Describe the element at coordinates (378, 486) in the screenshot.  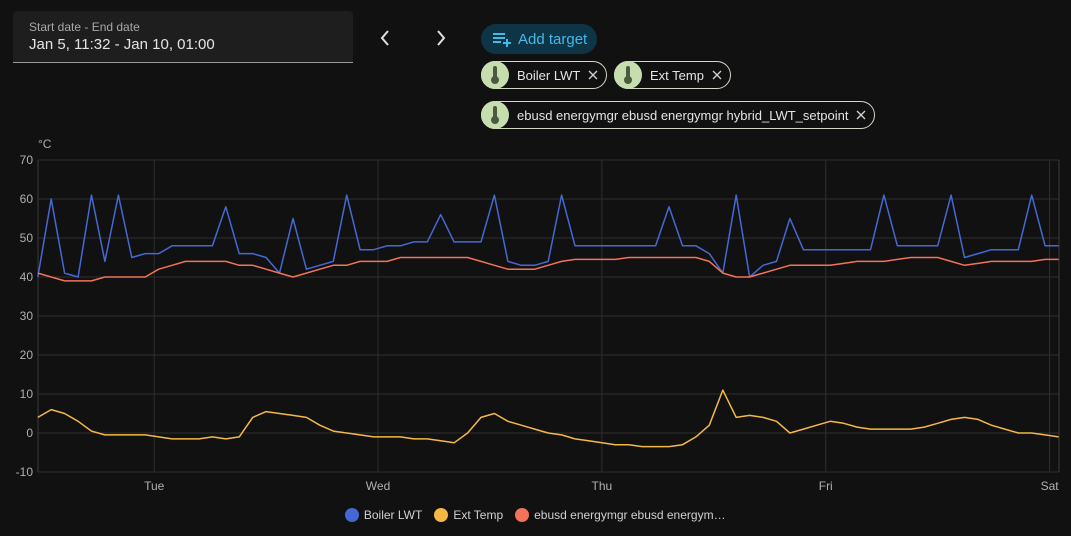
I see `x-tick-label: Wed` at that location.